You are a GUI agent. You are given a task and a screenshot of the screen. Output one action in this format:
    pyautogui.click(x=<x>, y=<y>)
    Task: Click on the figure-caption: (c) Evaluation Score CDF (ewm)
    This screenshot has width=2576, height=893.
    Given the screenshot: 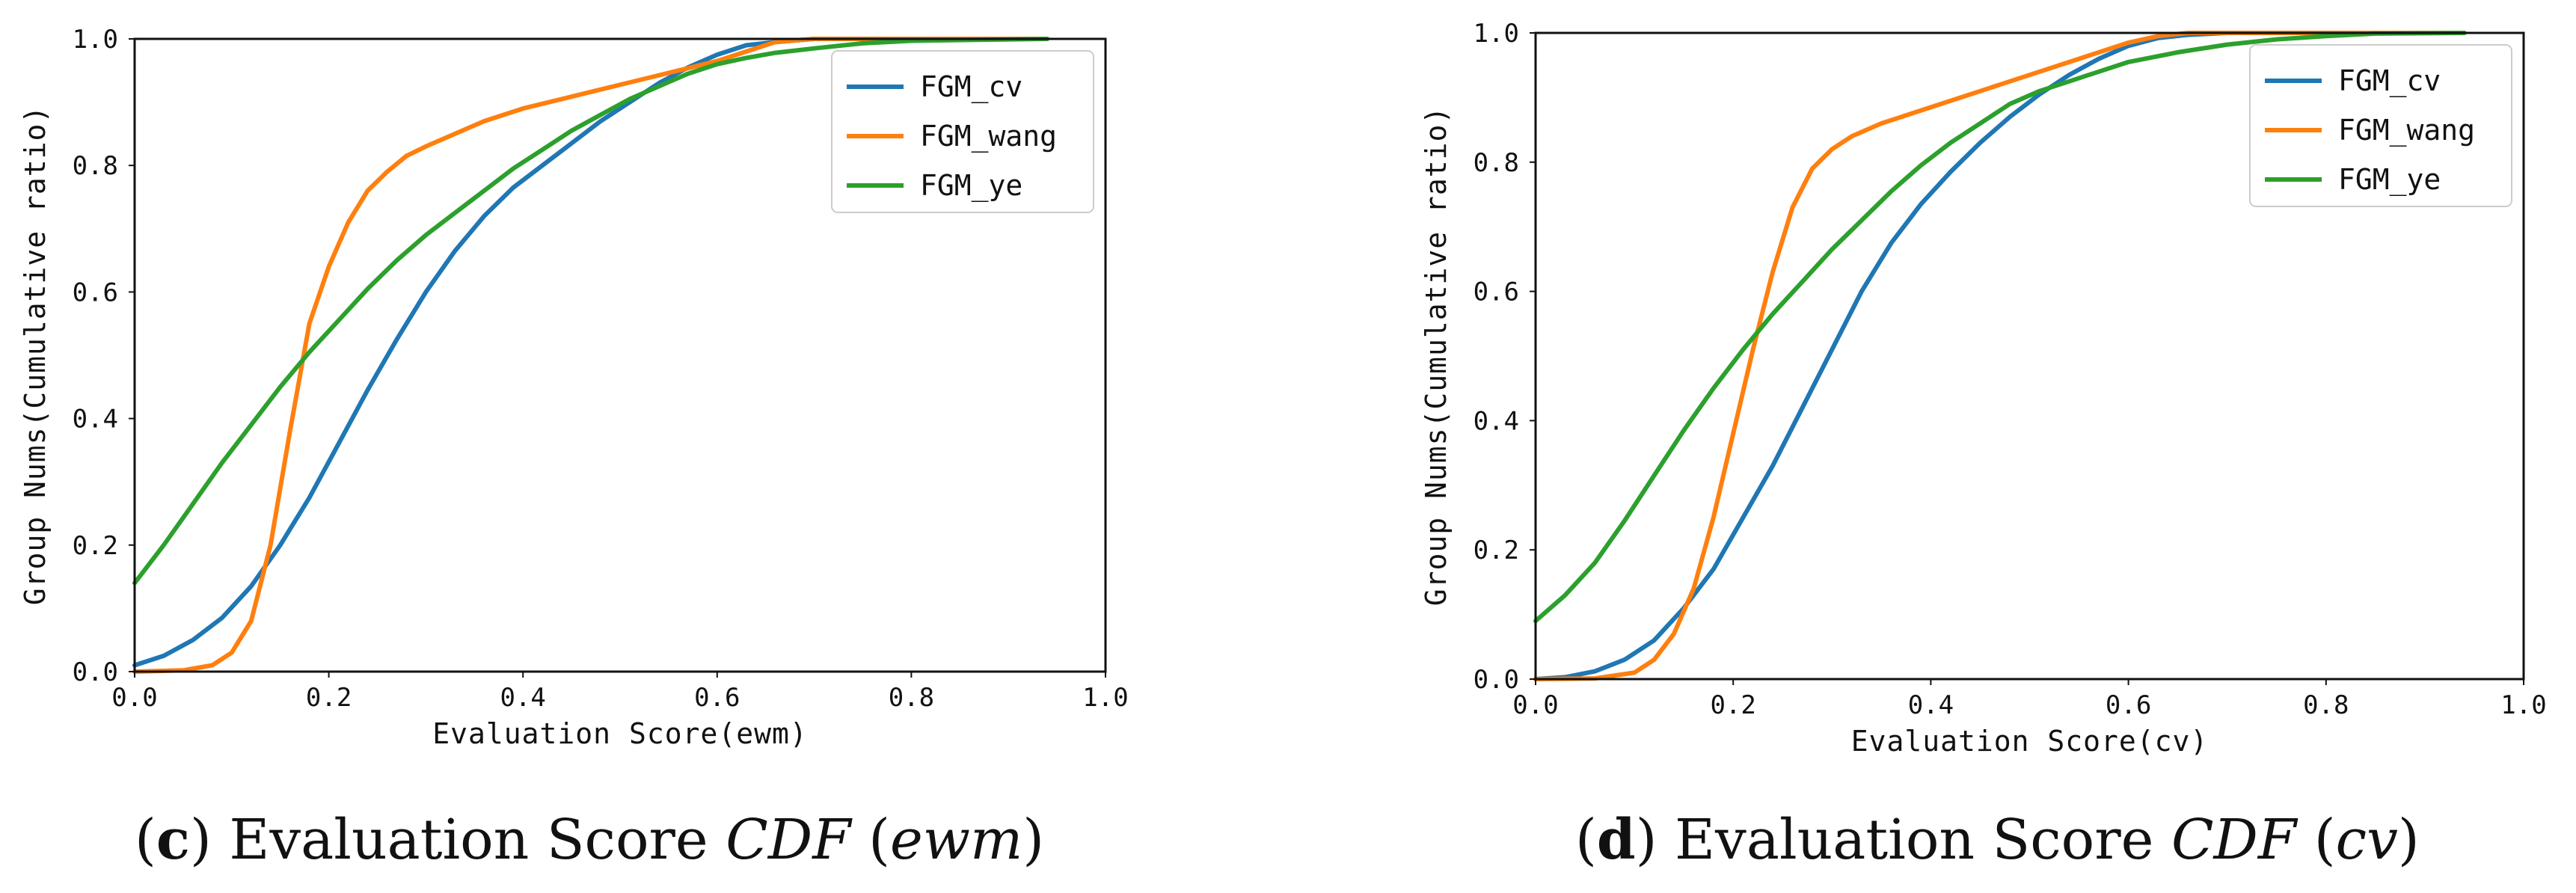 What is the action you would take?
    pyautogui.click(x=589, y=840)
    